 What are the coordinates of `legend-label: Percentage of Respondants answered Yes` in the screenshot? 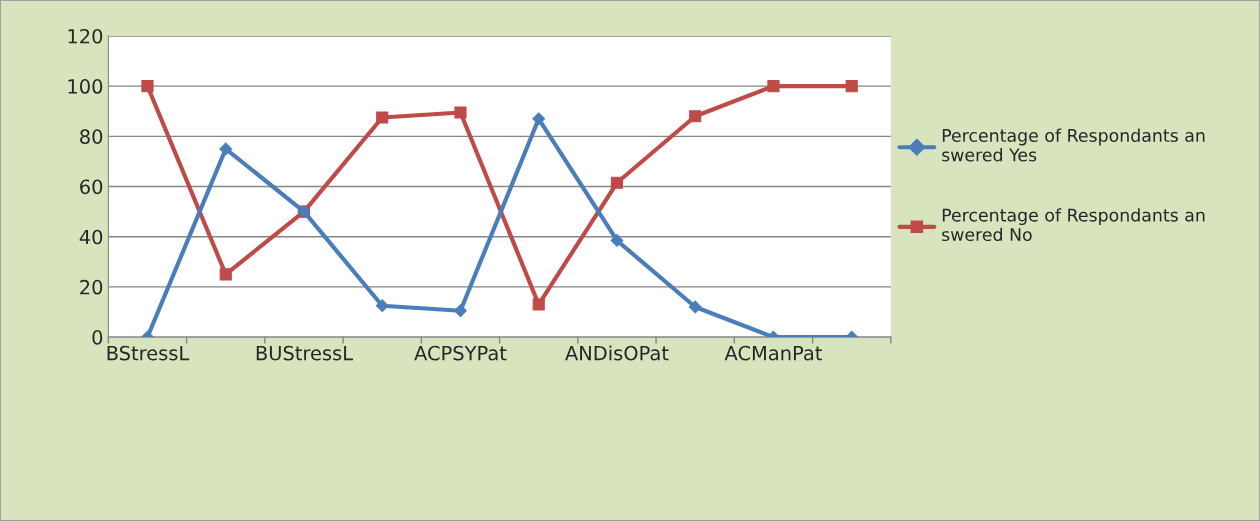 It's located at (1073, 145).